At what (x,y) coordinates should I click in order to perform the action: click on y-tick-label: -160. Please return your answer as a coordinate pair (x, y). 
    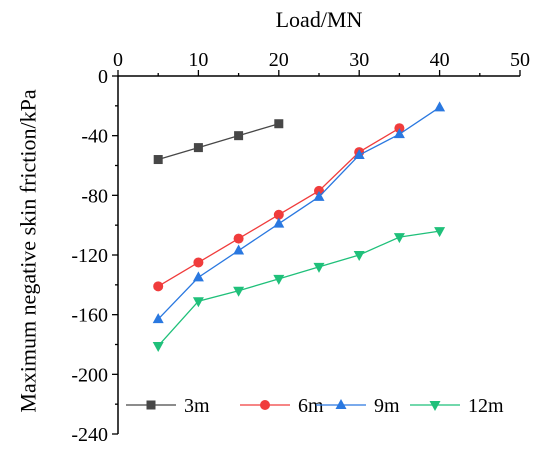
    Looking at the image, I should click on (89, 316).